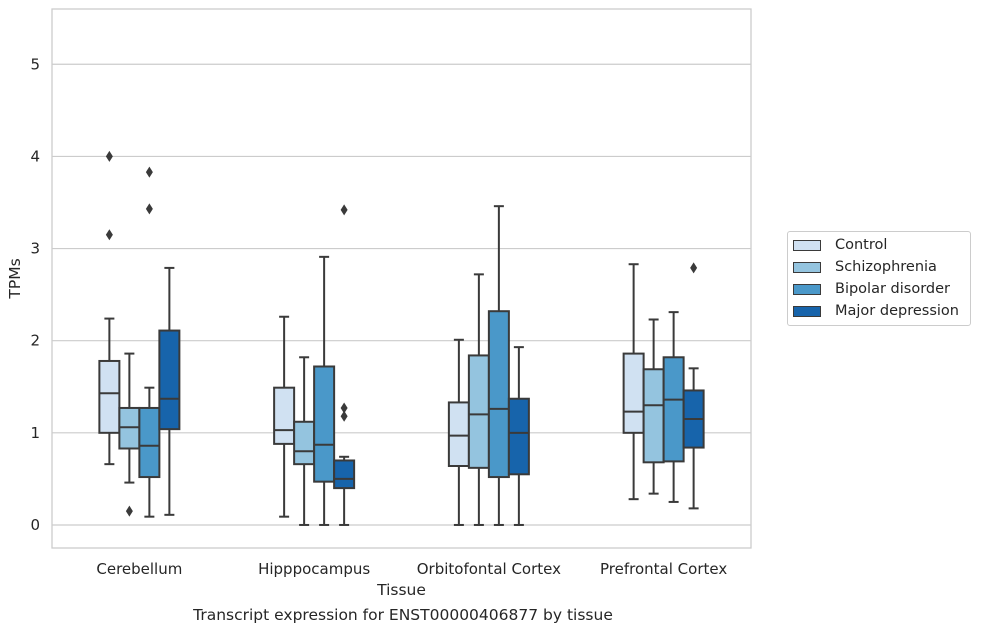 The width and height of the screenshot is (983, 634). I want to click on x-axis-label: Tissue, so click(401, 590).